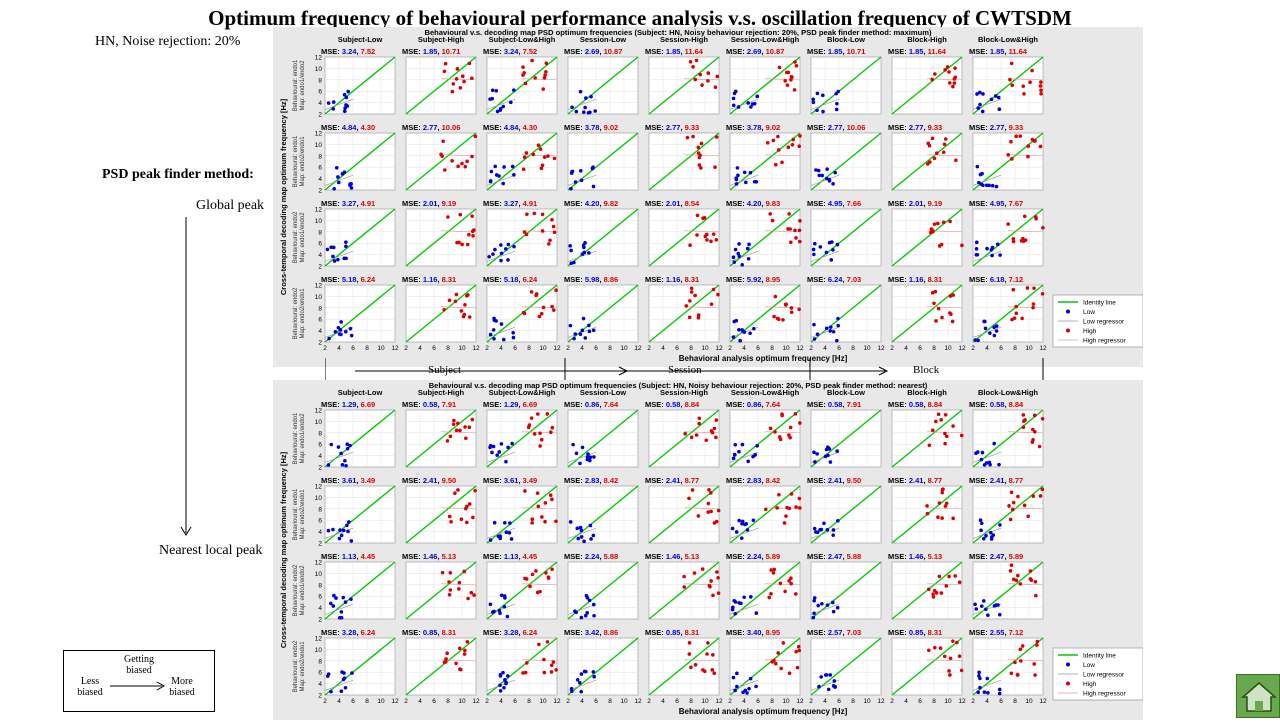 Image resolution: width=1280 pixels, height=725 pixels. What do you see at coordinates (765, 666) in the screenshot?
I see `subplot: MSE: 3.40, 8.95 2 4 6 8 10 12` at bounding box center [765, 666].